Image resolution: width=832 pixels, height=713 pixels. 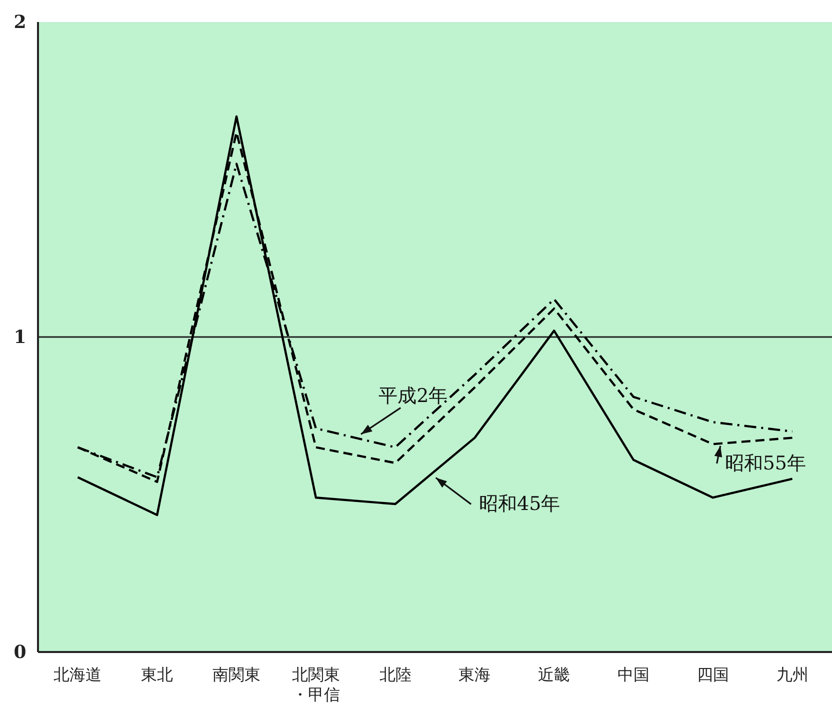 What do you see at coordinates (554, 674) in the screenshot?
I see `x-tick-label: 近畿` at bounding box center [554, 674].